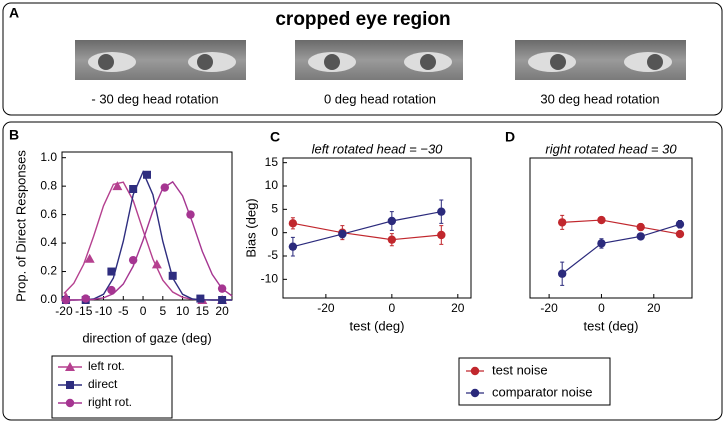 This screenshot has width=726, height=424. Describe the element at coordinates (510, 137) in the screenshot. I see `panel-label: D` at that location.